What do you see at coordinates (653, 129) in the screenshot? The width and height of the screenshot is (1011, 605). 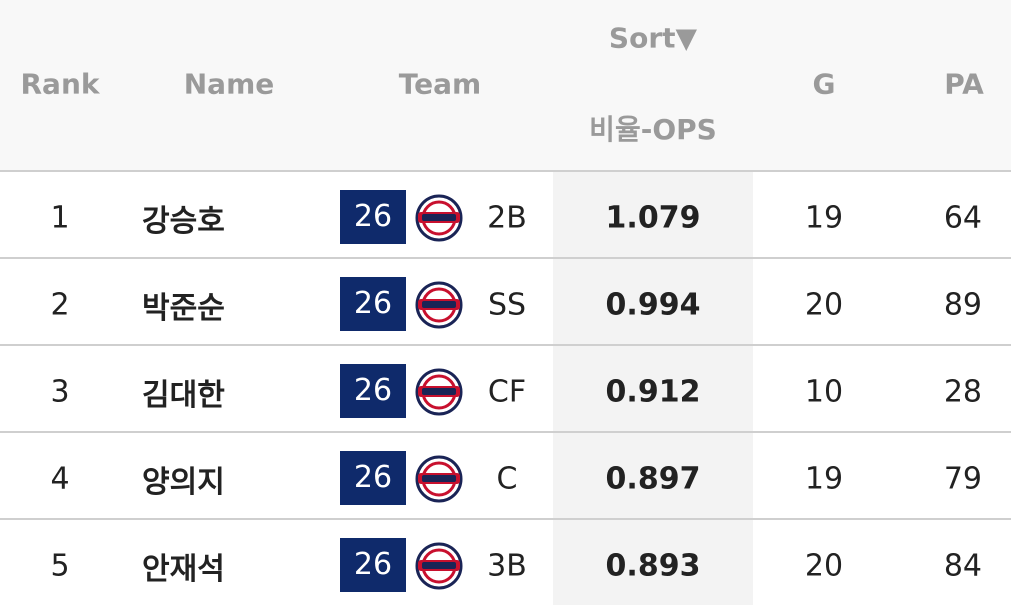 I see `header-ops: 비율-OPS` at bounding box center [653, 129].